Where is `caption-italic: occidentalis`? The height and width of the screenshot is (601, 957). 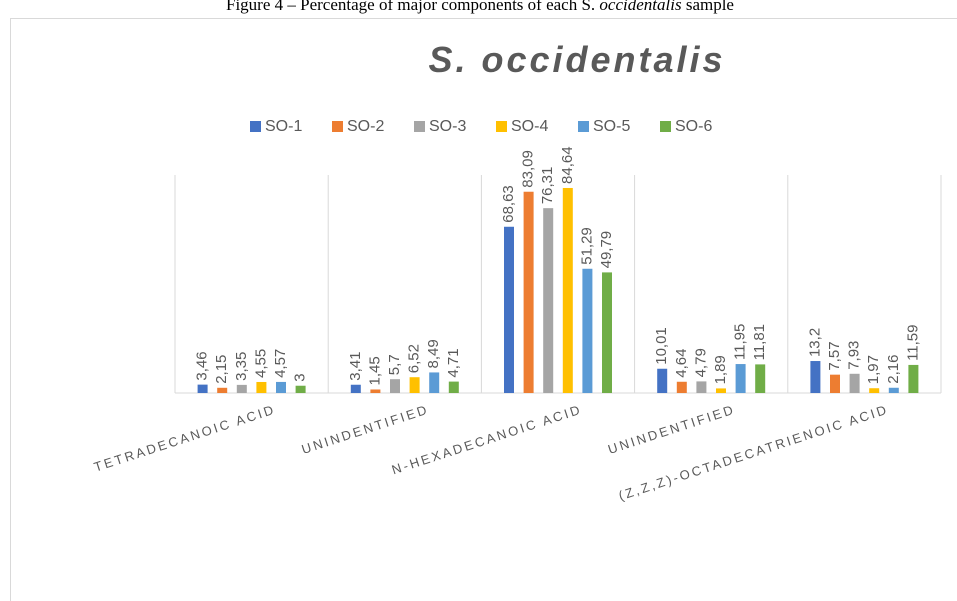 caption-italic: occidentalis is located at coordinates (640, 7).